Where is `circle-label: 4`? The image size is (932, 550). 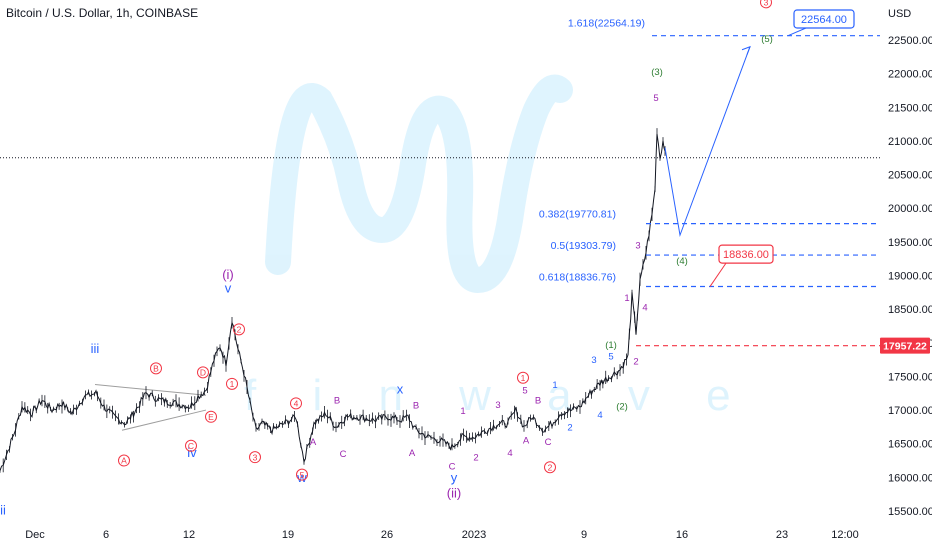
circle-label: 4 is located at coordinates (296, 404).